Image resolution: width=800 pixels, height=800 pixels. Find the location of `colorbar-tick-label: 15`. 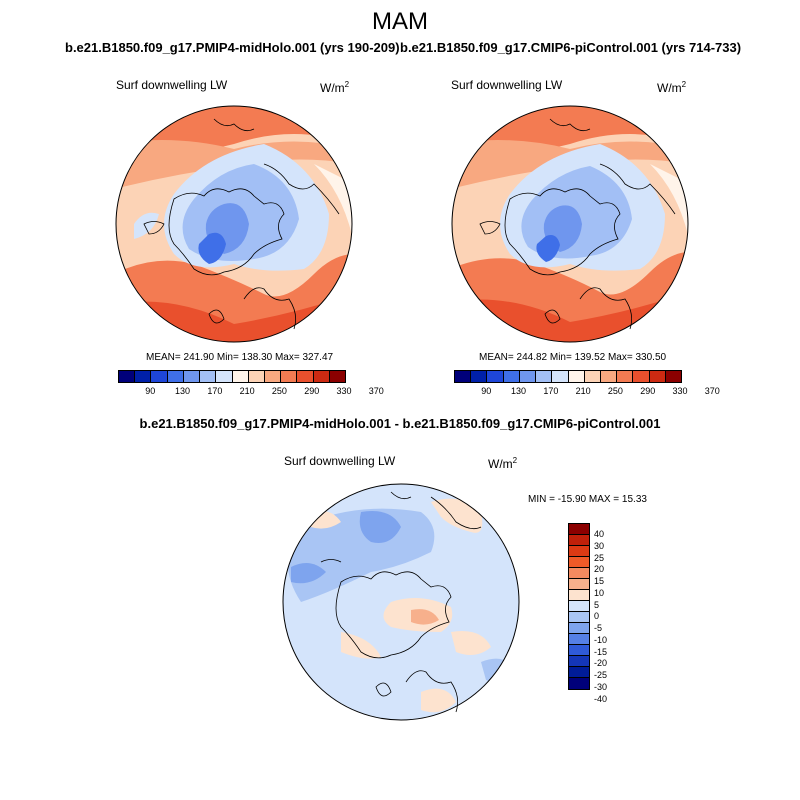

colorbar-tick-label: 15 is located at coordinates (599, 581).